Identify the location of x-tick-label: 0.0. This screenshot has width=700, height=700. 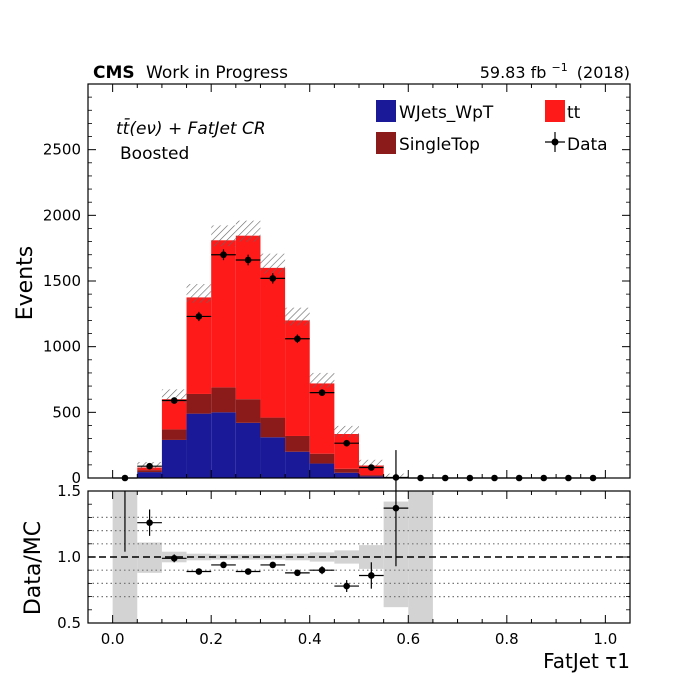
(113, 639).